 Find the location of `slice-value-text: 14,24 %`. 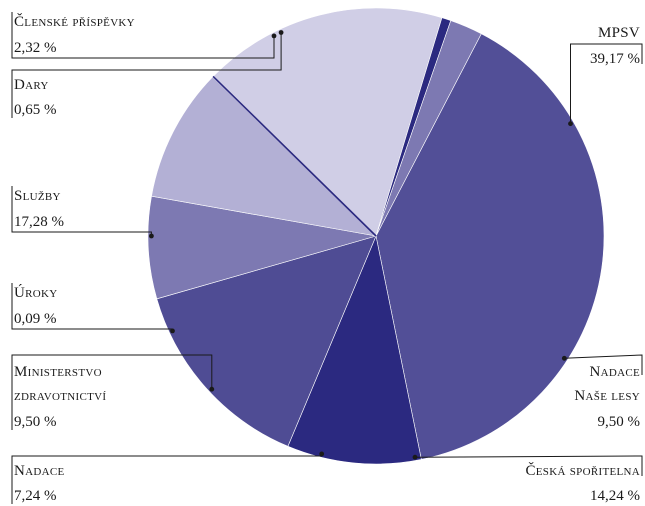

slice-value-text: 14,24 % is located at coordinates (615, 496).